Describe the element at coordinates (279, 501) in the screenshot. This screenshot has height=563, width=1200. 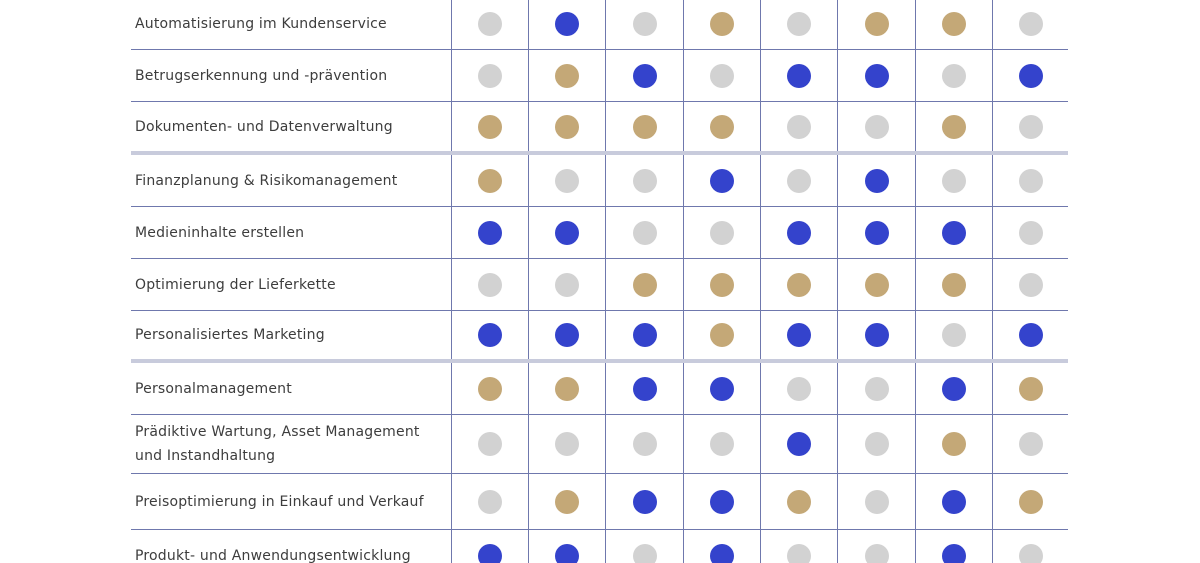
I see `row-label: Preisoptimierung in Einkauf und Verkauf` at that location.